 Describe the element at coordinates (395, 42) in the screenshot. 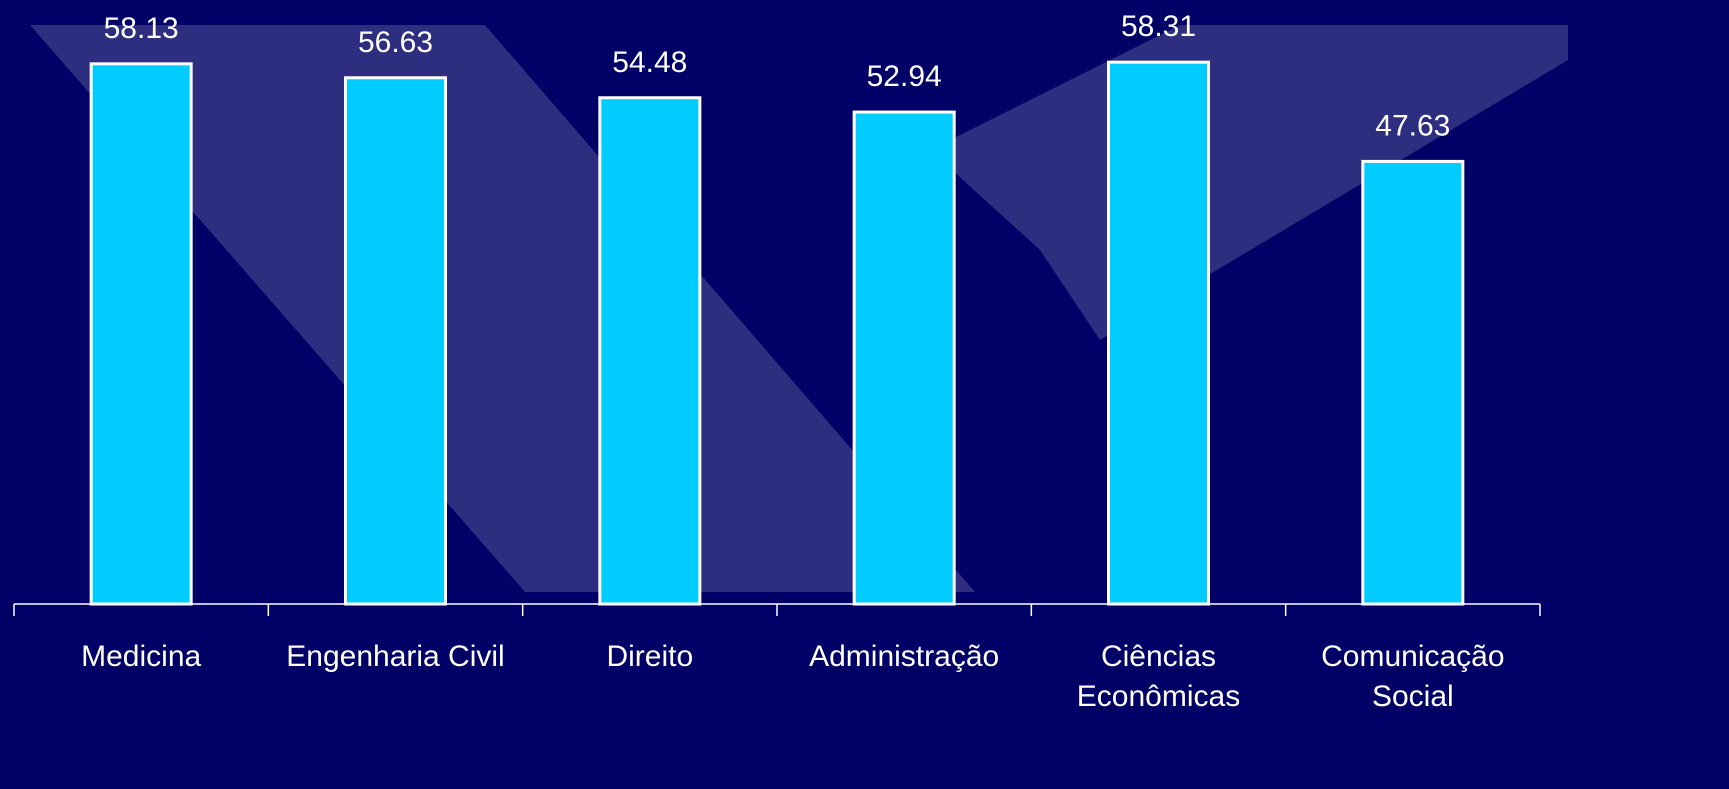

I see `value-label: 56.63` at that location.